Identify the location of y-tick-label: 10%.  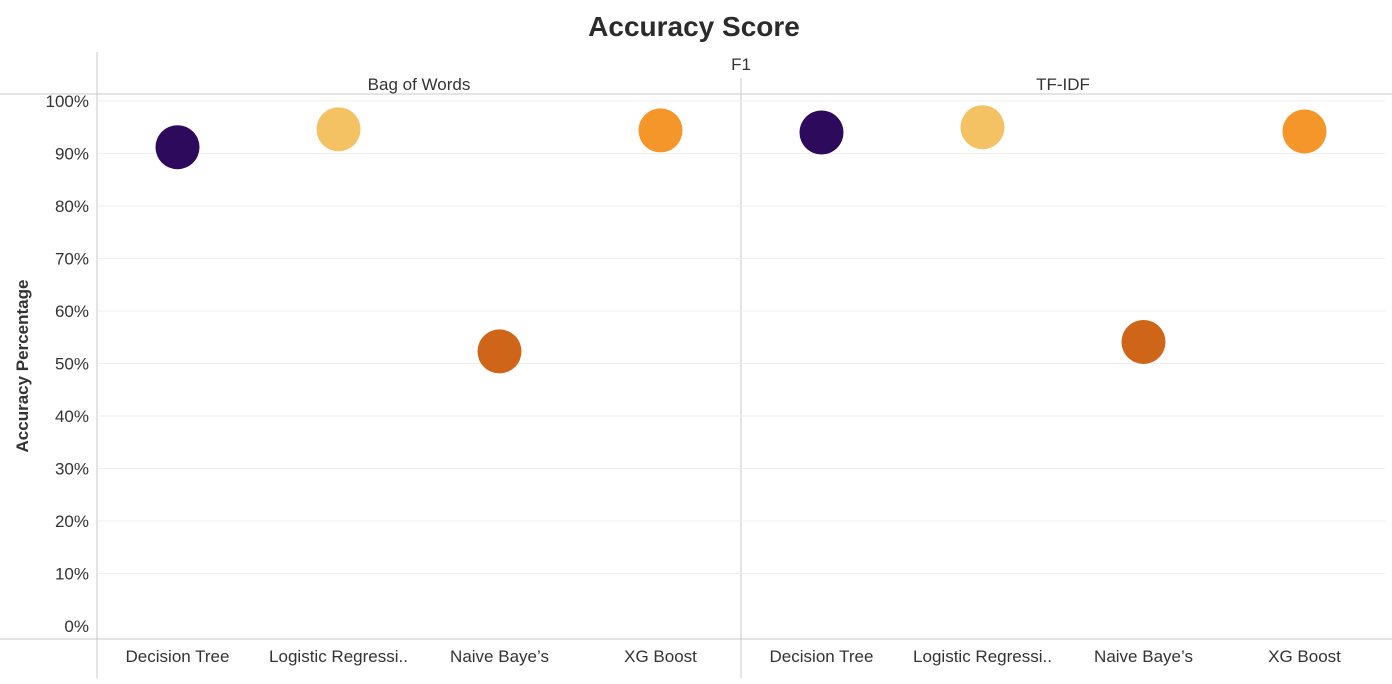
(72, 574).